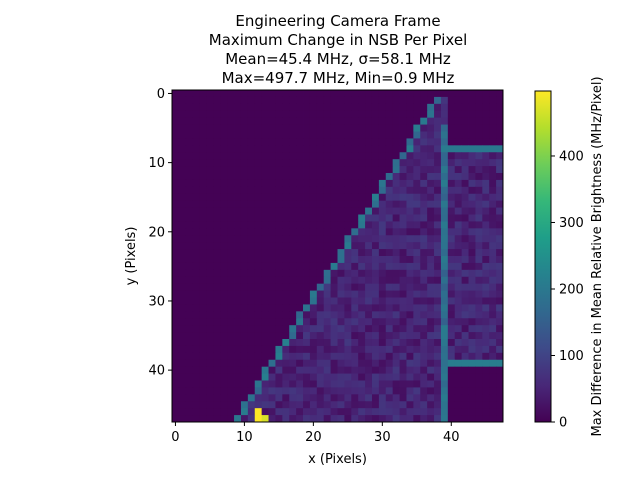  What do you see at coordinates (571, 223) in the screenshot?
I see `colorbar-tick-label: 300` at bounding box center [571, 223].